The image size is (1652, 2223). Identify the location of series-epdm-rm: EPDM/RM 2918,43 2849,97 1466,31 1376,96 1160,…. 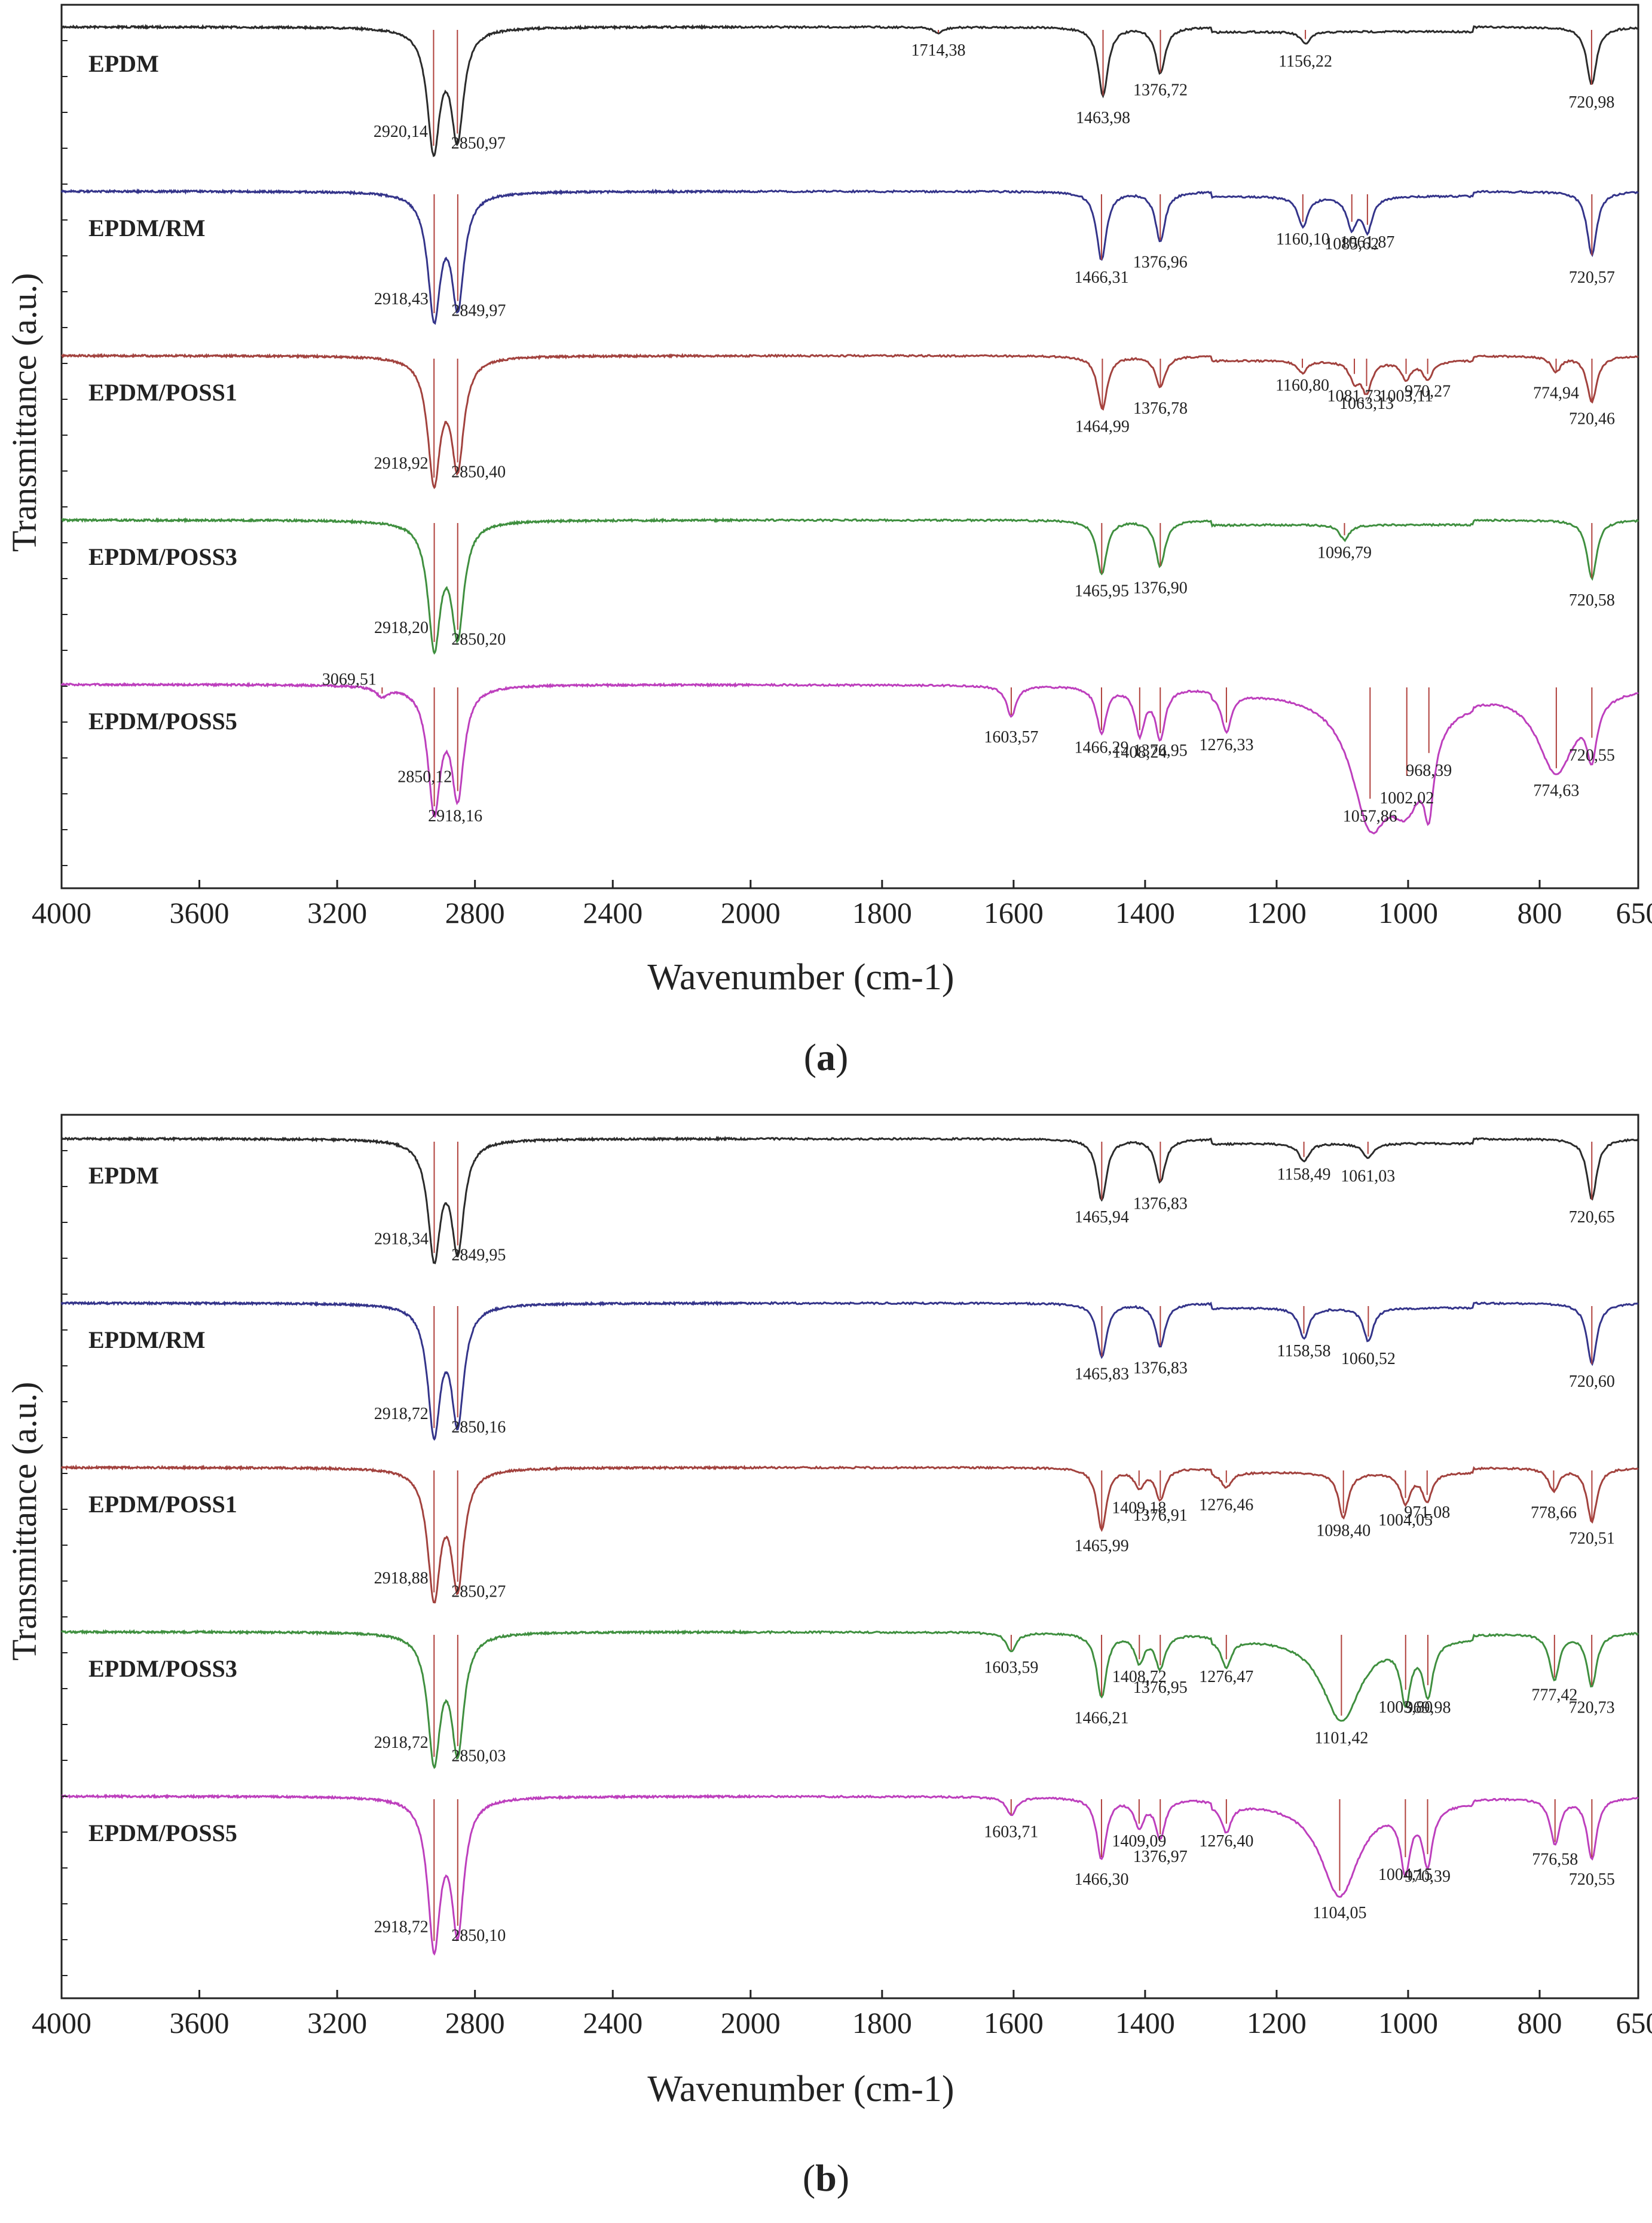
(849, 256).